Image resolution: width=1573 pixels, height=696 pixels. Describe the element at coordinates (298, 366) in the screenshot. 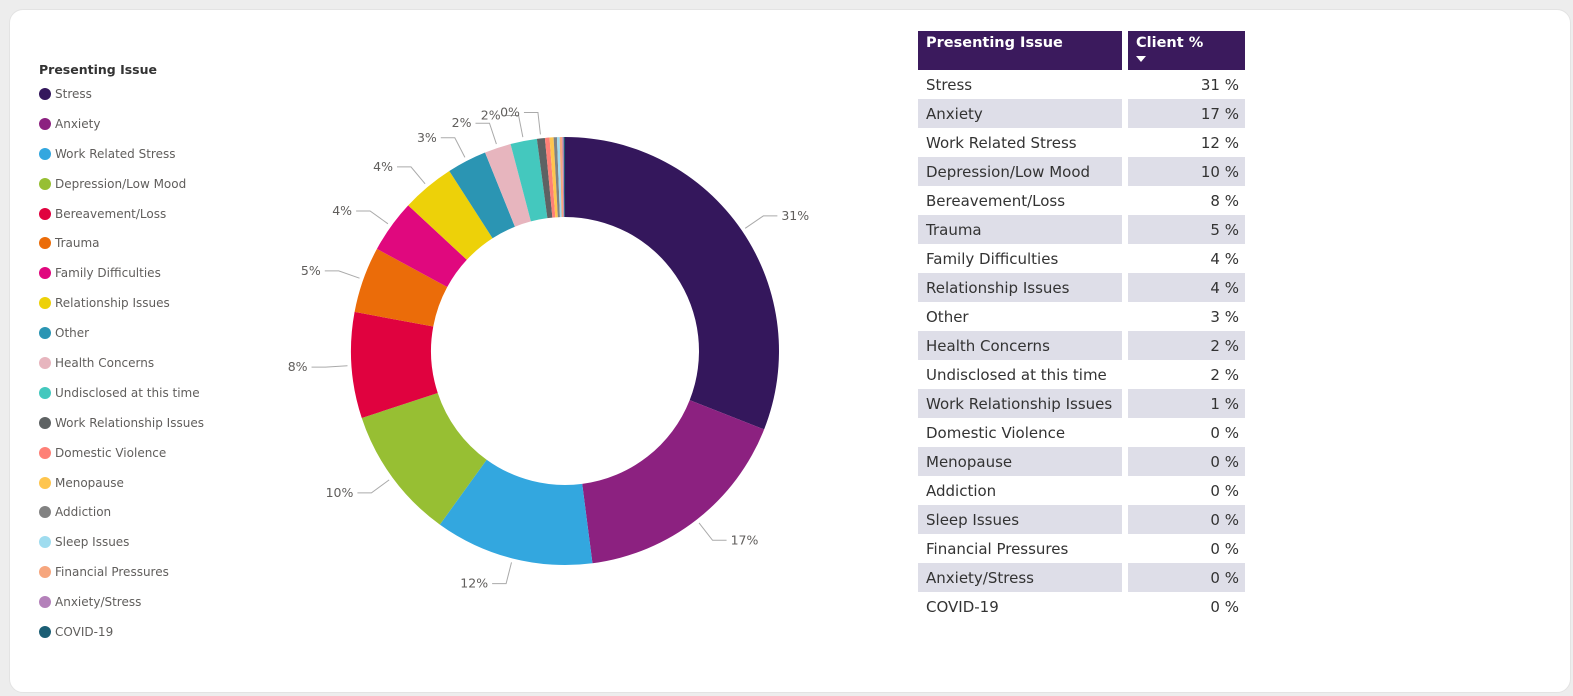

I see `slice-label: 8%` at that location.